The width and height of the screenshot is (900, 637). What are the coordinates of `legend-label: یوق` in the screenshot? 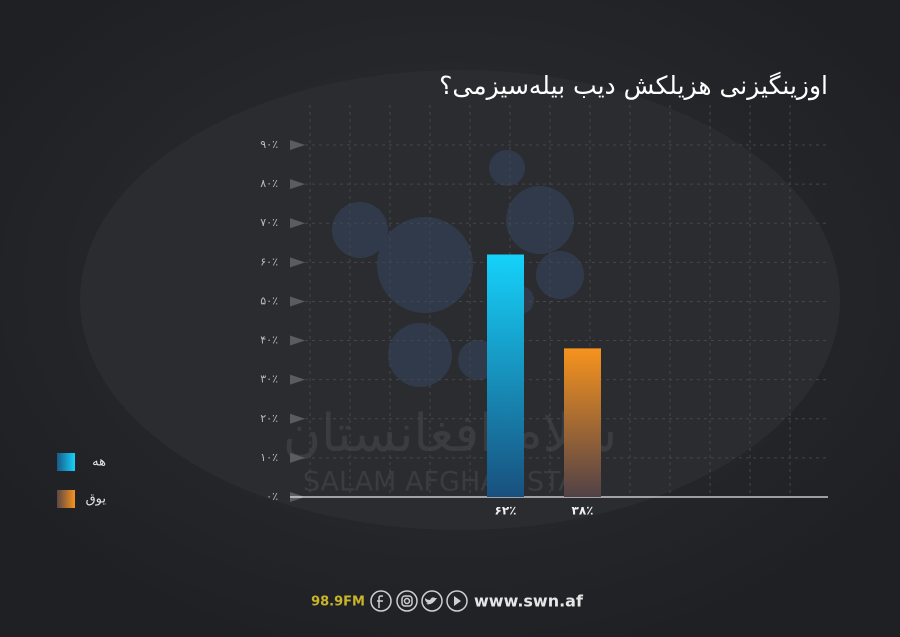 It's located at (96, 499).